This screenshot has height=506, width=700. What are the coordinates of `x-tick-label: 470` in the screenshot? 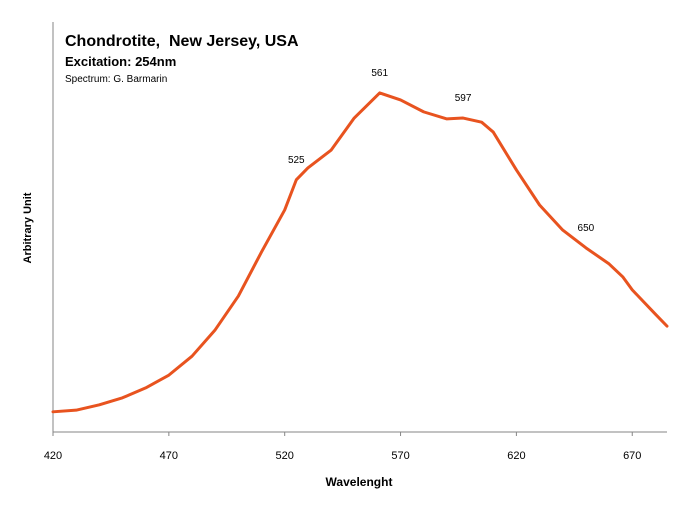 It's located at (169, 456).